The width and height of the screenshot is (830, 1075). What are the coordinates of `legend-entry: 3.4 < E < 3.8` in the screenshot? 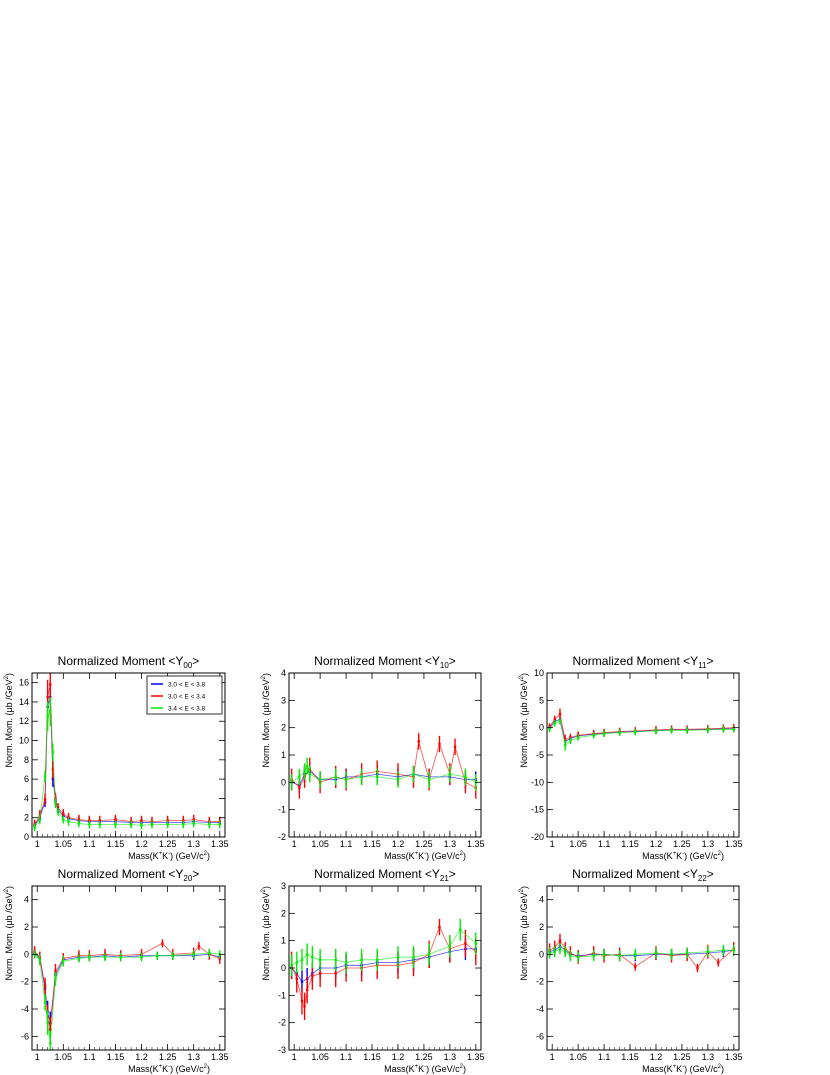 It's located at (187, 709).